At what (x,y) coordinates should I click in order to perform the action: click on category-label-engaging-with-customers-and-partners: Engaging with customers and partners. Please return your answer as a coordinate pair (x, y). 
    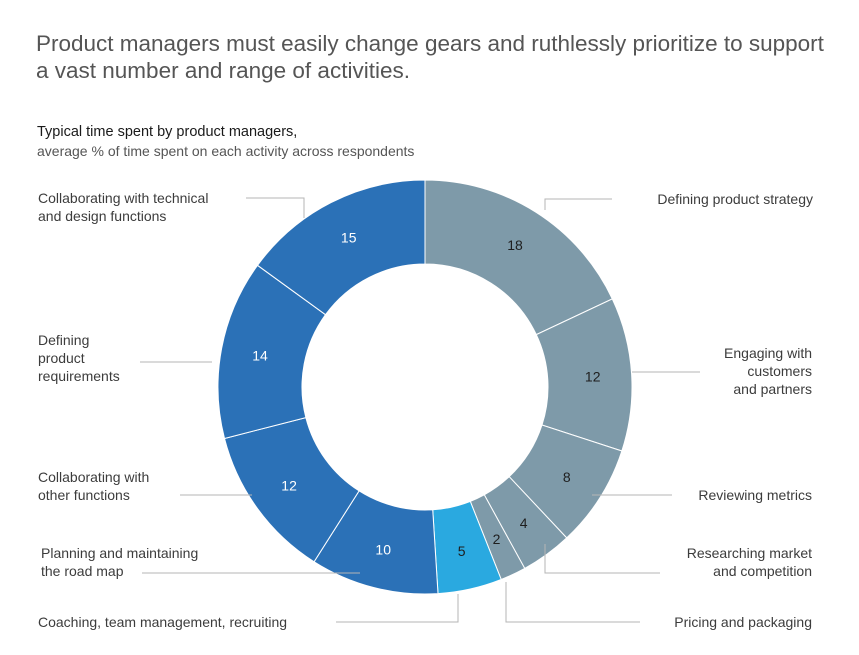
    Looking at the image, I should click on (768, 371).